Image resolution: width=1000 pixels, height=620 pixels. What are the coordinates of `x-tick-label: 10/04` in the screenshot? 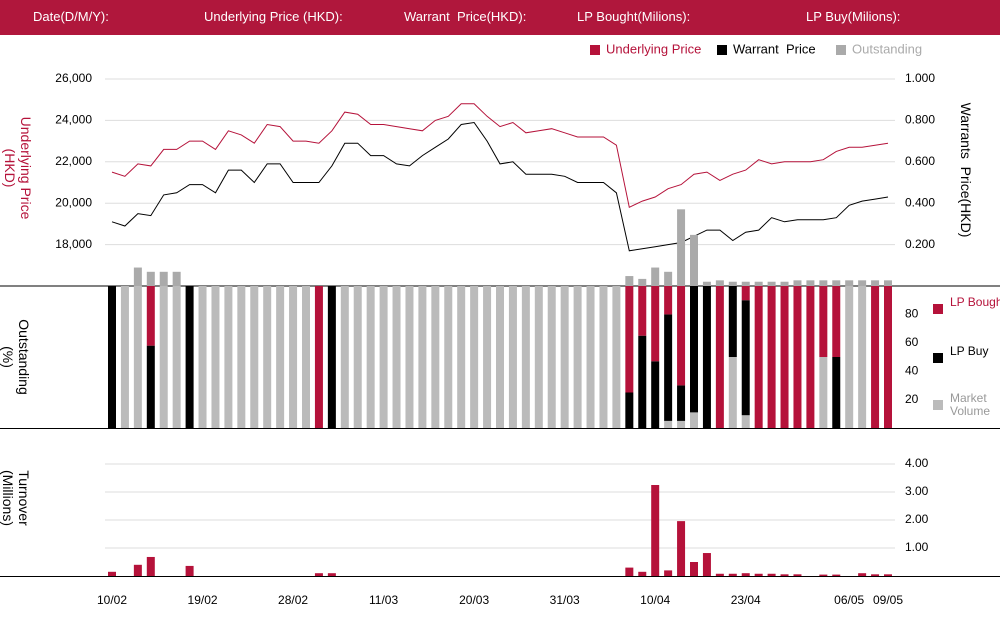 It's located at (655, 600).